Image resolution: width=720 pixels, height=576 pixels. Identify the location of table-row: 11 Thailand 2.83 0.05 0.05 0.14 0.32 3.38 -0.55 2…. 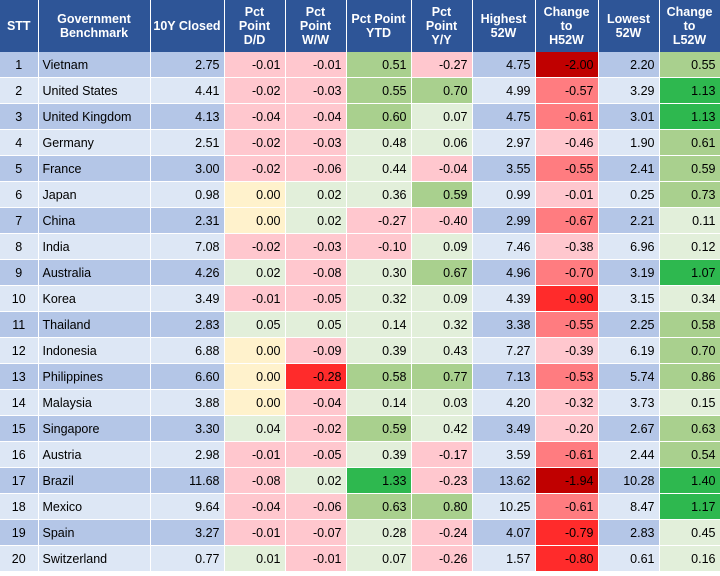
(360, 324).